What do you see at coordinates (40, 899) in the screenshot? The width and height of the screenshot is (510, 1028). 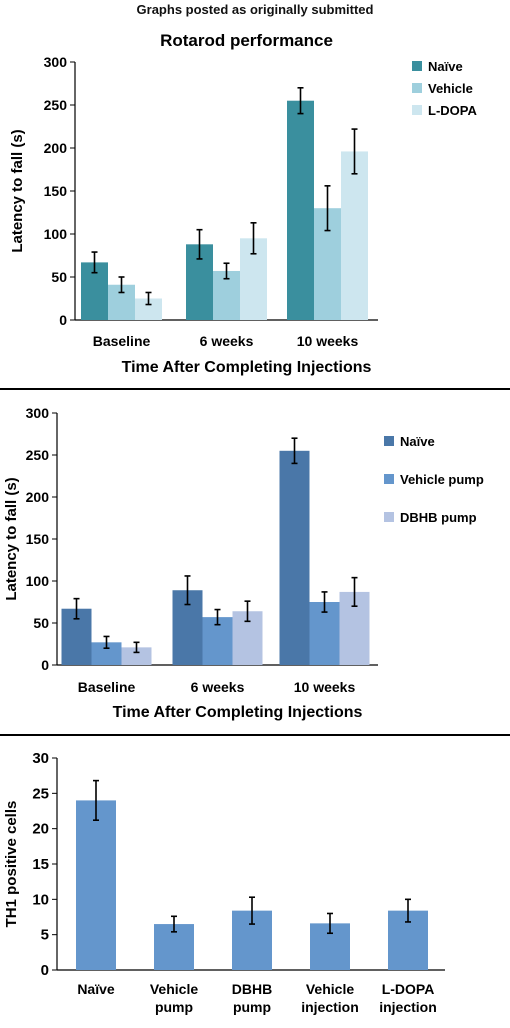 I see `y-tick-label: 10` at bounding box center [40, 899].